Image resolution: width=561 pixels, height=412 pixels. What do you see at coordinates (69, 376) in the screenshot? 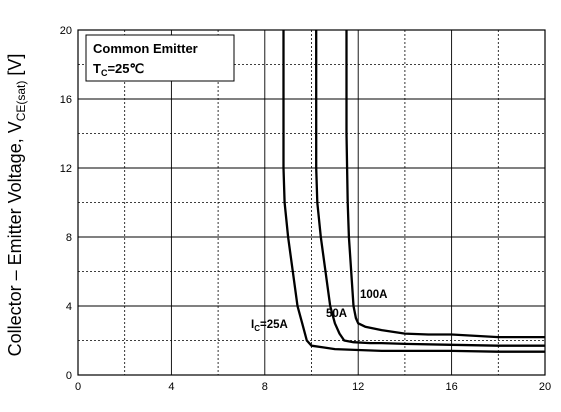
I see `y-tick-label: 0` at bounding box center [69, 376].